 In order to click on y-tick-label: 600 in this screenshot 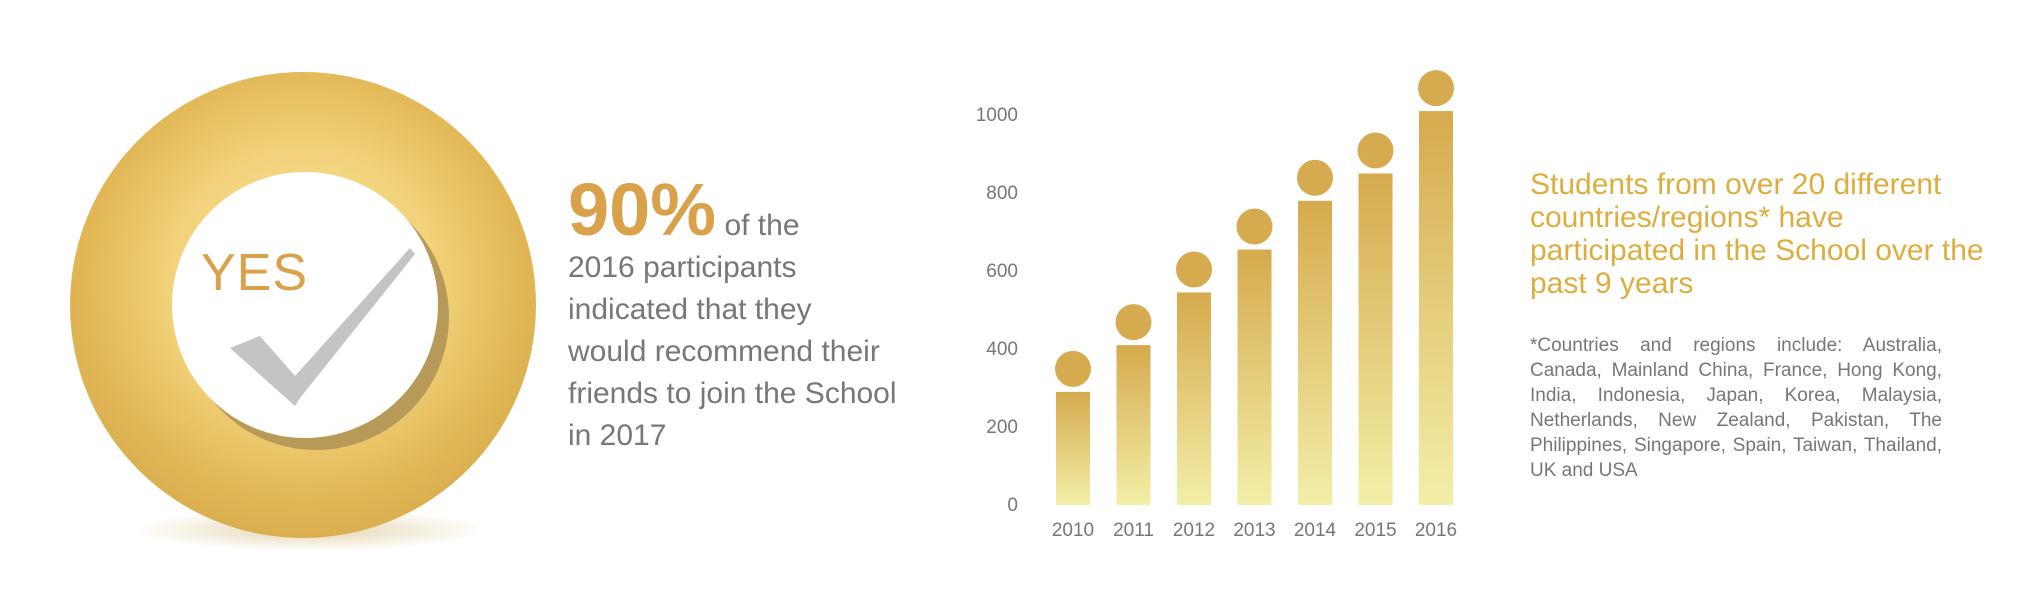, I will do `click(1002, 271)`.